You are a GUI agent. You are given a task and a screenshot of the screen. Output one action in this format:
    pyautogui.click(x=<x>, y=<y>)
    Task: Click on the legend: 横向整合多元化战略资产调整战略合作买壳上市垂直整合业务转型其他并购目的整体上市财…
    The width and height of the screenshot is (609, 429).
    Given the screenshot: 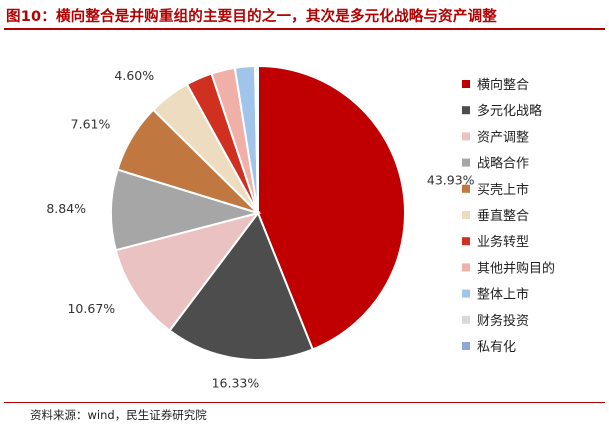 What is the action you would take?
    pyautogui.click(x=508, y=216)
    